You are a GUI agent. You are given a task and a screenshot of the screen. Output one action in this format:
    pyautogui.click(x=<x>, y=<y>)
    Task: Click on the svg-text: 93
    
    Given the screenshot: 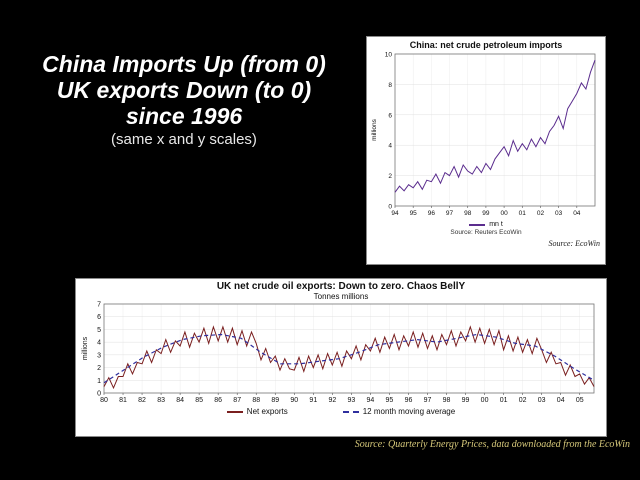 What is the action you would take?
    pyautogui.click(x=351, y=400)
    